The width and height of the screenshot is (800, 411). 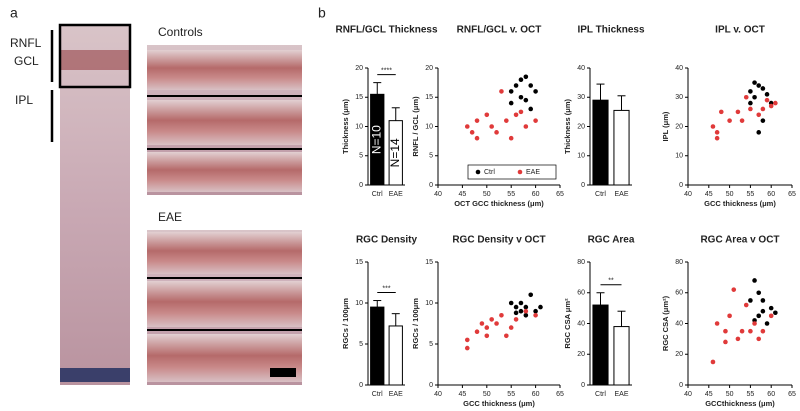 What do you see at coordinates (431, 156) in the screenshot?
I see `y-tick-label: 5` at bounding box center [431, 156].